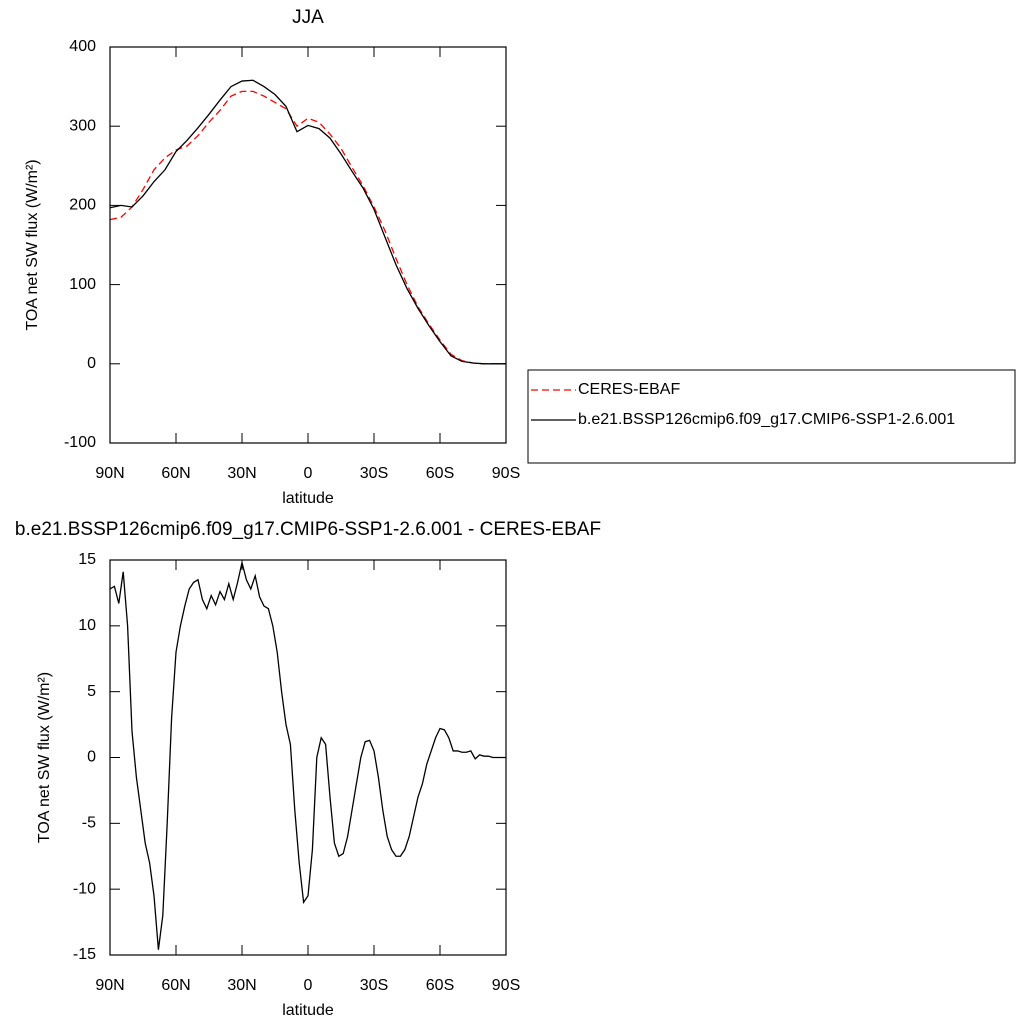  What do you see at coordinates (82, 46) in the screenshot?
I see `y-tick-label: 400` at bounding box center [82, 46].